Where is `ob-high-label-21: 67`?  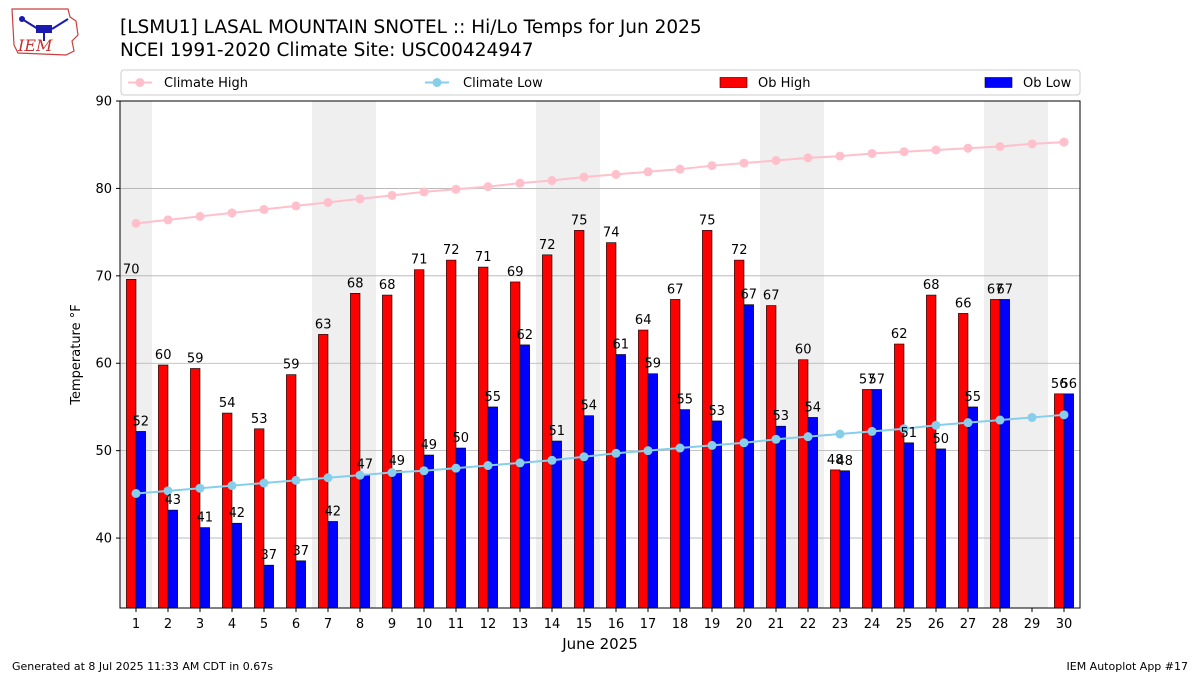
ob-high-label-21: 67 is located at coordinates (771, 296).